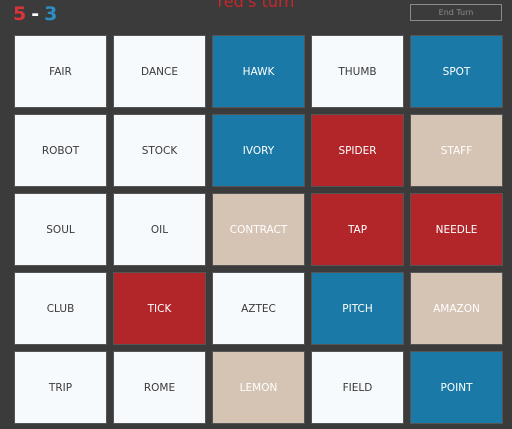  I want to click on turn-indicator: red's turn, so click(256, 5).